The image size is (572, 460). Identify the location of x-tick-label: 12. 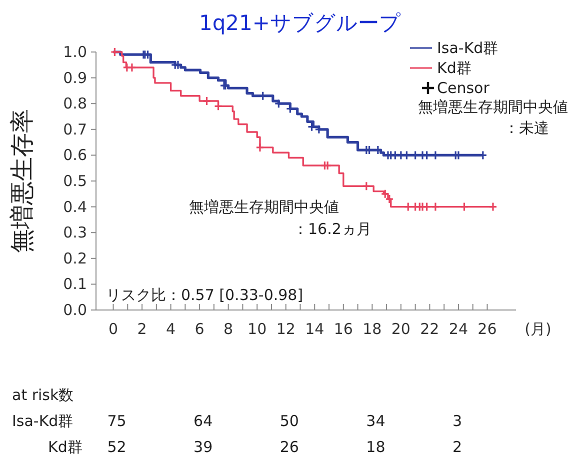
(286, 329).